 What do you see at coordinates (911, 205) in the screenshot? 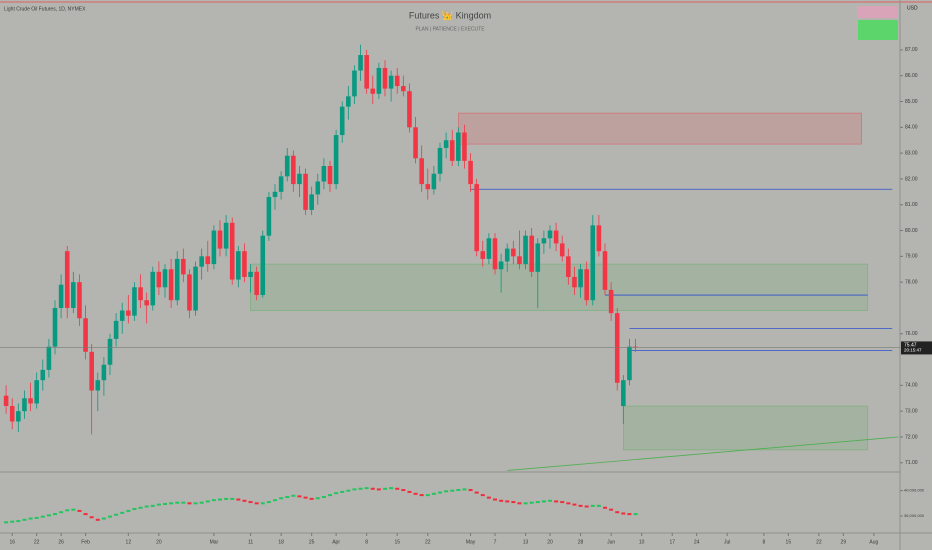
I see `y-tick-label: 81.00` at bounding box center [911, 205].